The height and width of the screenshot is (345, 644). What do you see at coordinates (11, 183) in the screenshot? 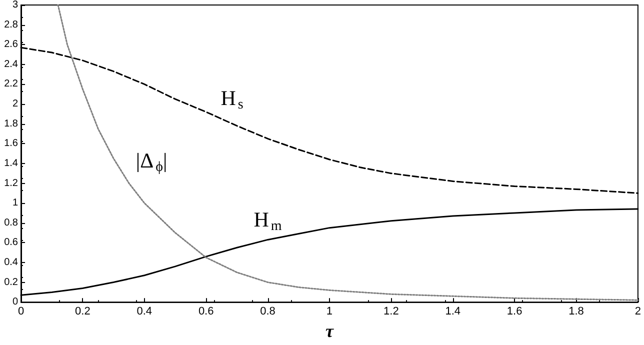
I see `y-tick-label: 1.2` at bounding box center [11, 183].